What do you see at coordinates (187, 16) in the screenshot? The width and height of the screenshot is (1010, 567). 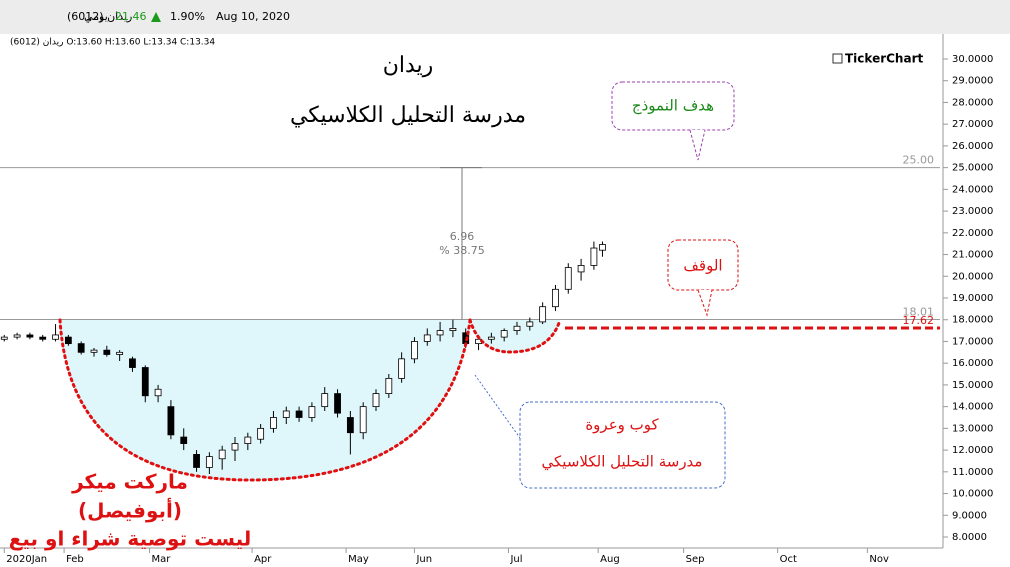 I see `change: 1.90%` at bounding box center [187, 16].